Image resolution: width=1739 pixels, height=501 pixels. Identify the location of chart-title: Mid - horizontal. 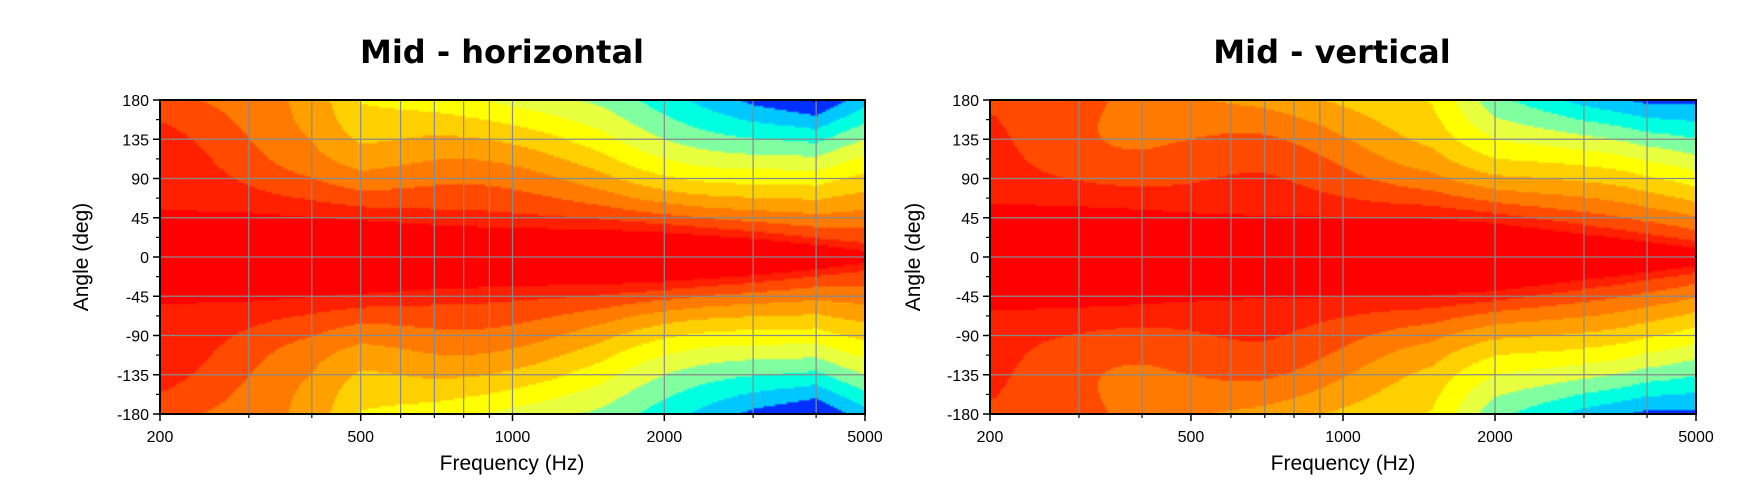
(502, 52).